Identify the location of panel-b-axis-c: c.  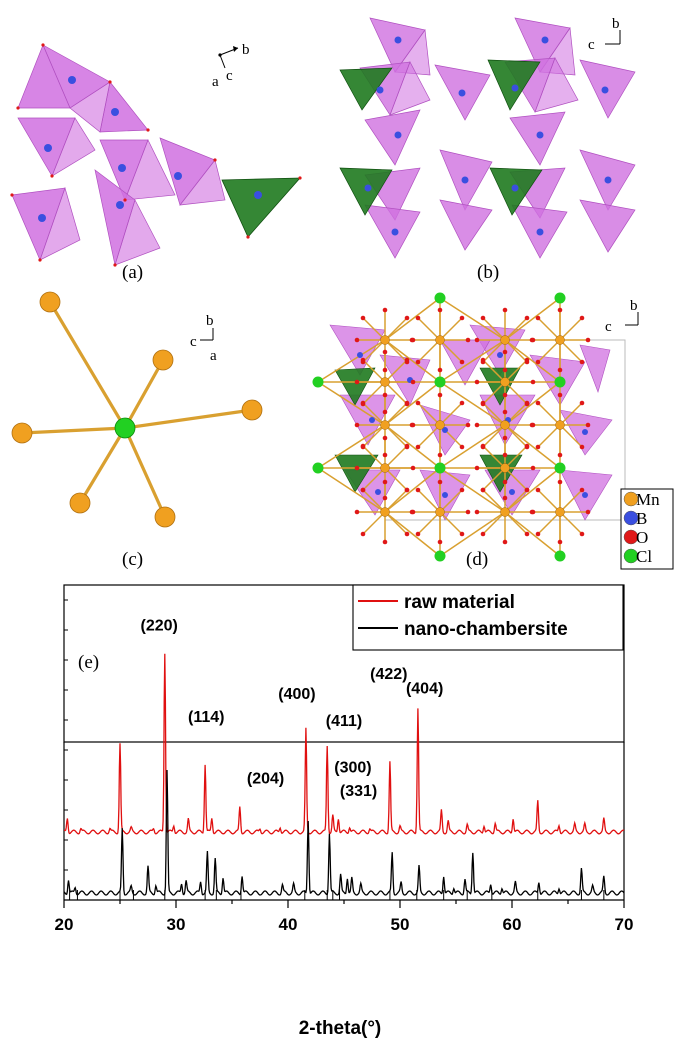
(591, 45).